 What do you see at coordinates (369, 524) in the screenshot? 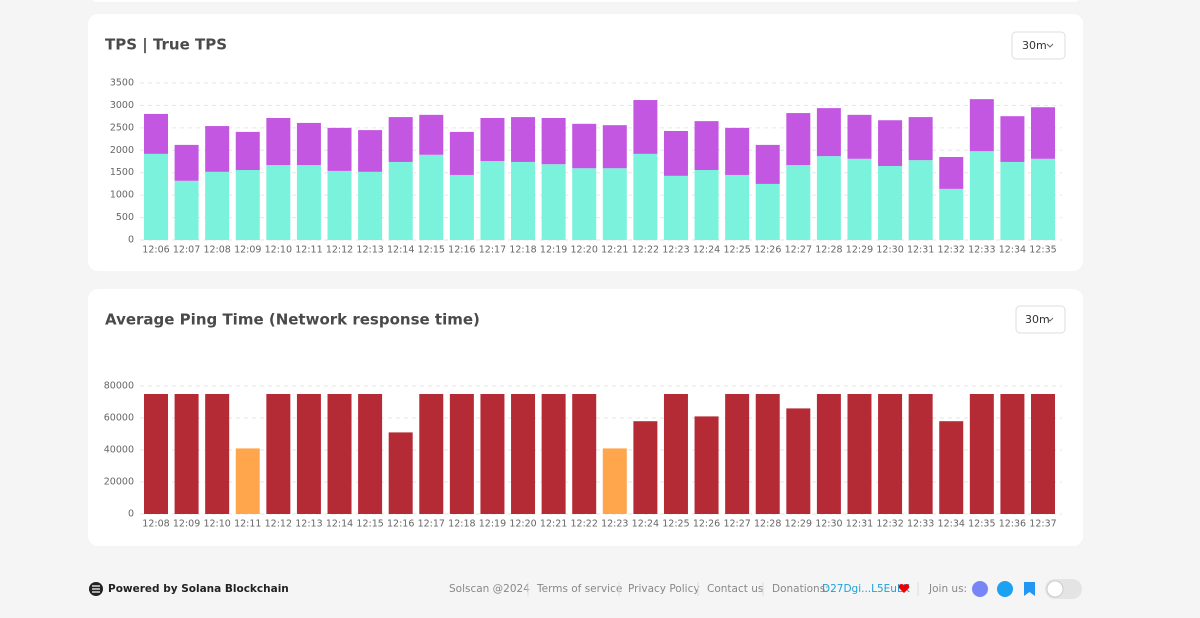
I see `x-tick-label: 12:15` at bounding box center [369, 524].